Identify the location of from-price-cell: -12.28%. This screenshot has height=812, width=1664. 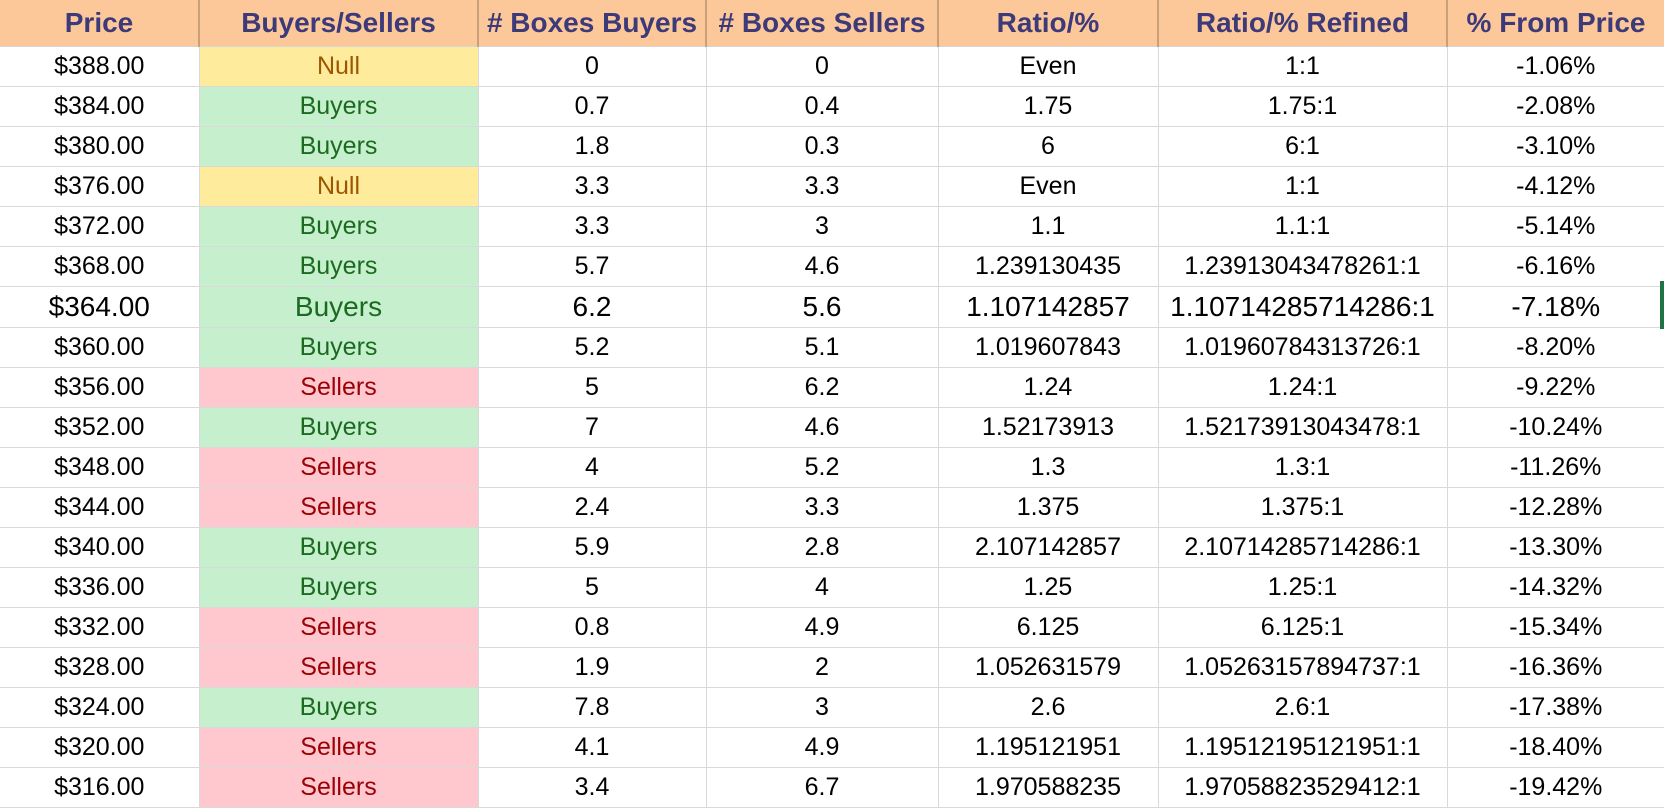
(1555, 507).